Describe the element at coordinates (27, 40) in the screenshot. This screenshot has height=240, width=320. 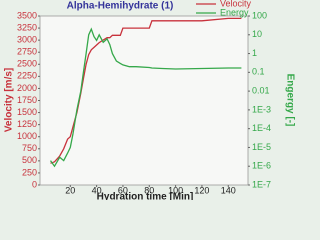
I see `y-tick-label: 3000` at that location.